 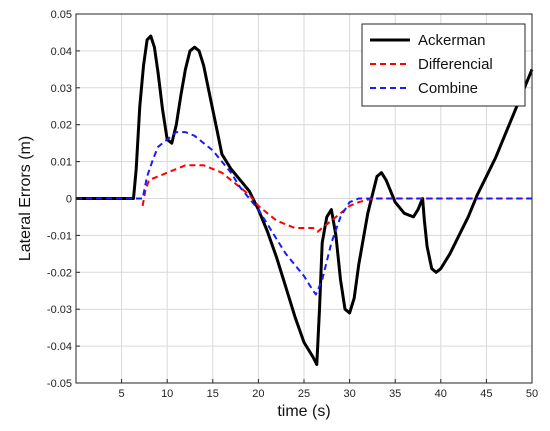 What do you see at coordinates (25, 198) in the screenshot?
I see `y-axis-title: Lateral Errors (m)` at bounding box center [25, 198].